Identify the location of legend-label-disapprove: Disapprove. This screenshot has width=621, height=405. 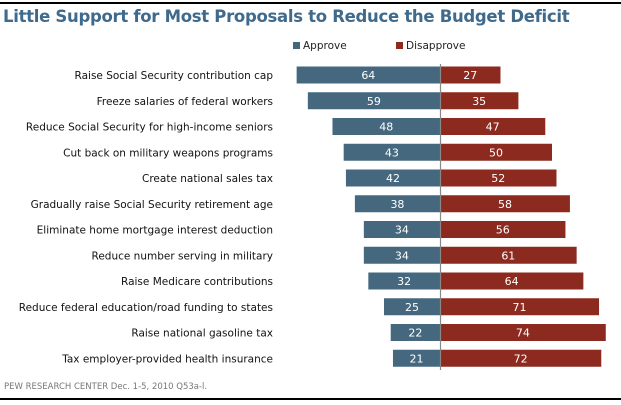
(436, 46).